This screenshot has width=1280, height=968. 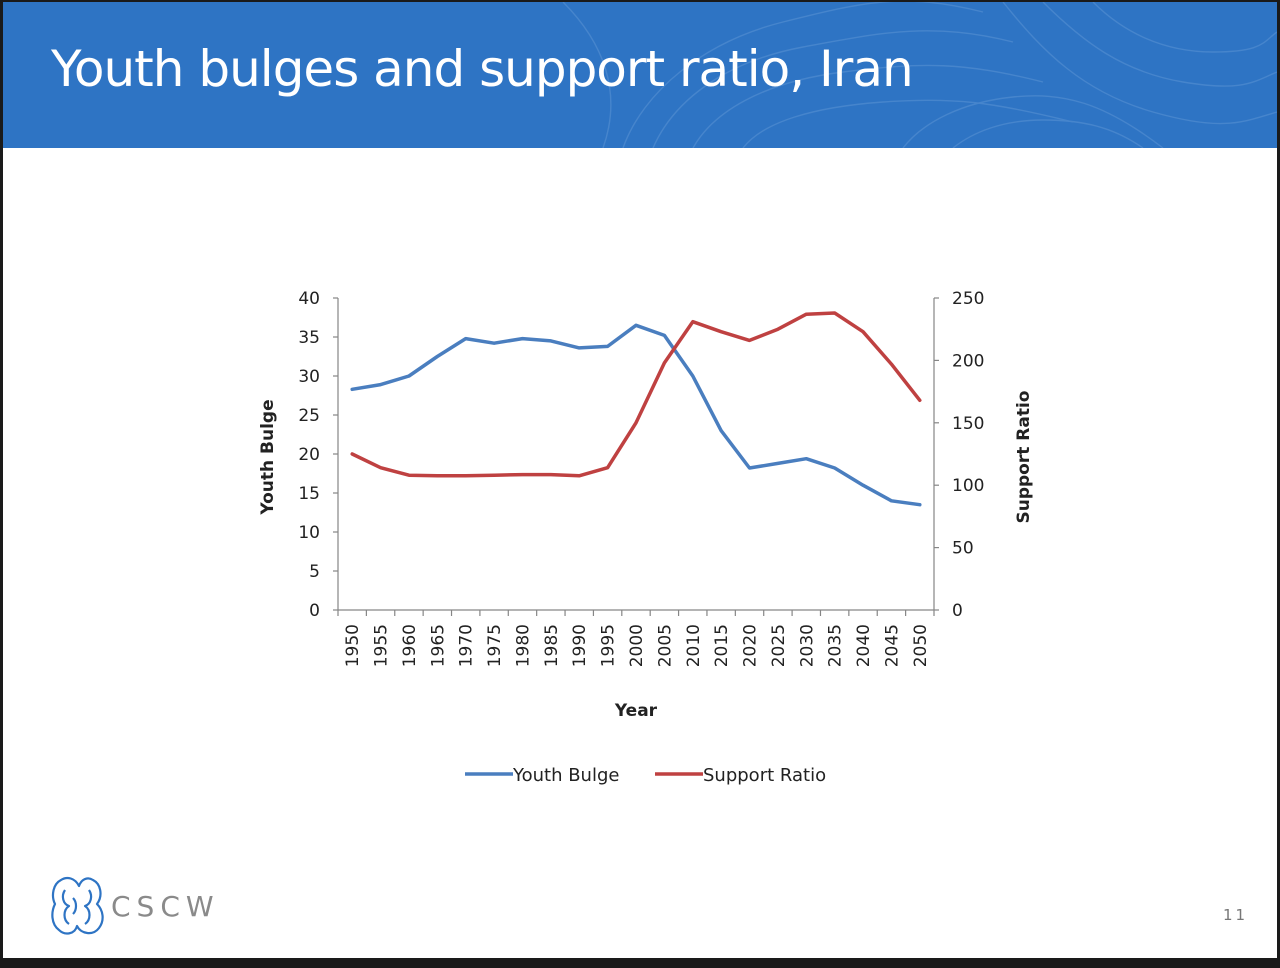 What do you see at coordinates (779, 645) in the screenshot?
I see `x-tick-label: 2025` at bounding box center [779, 645].